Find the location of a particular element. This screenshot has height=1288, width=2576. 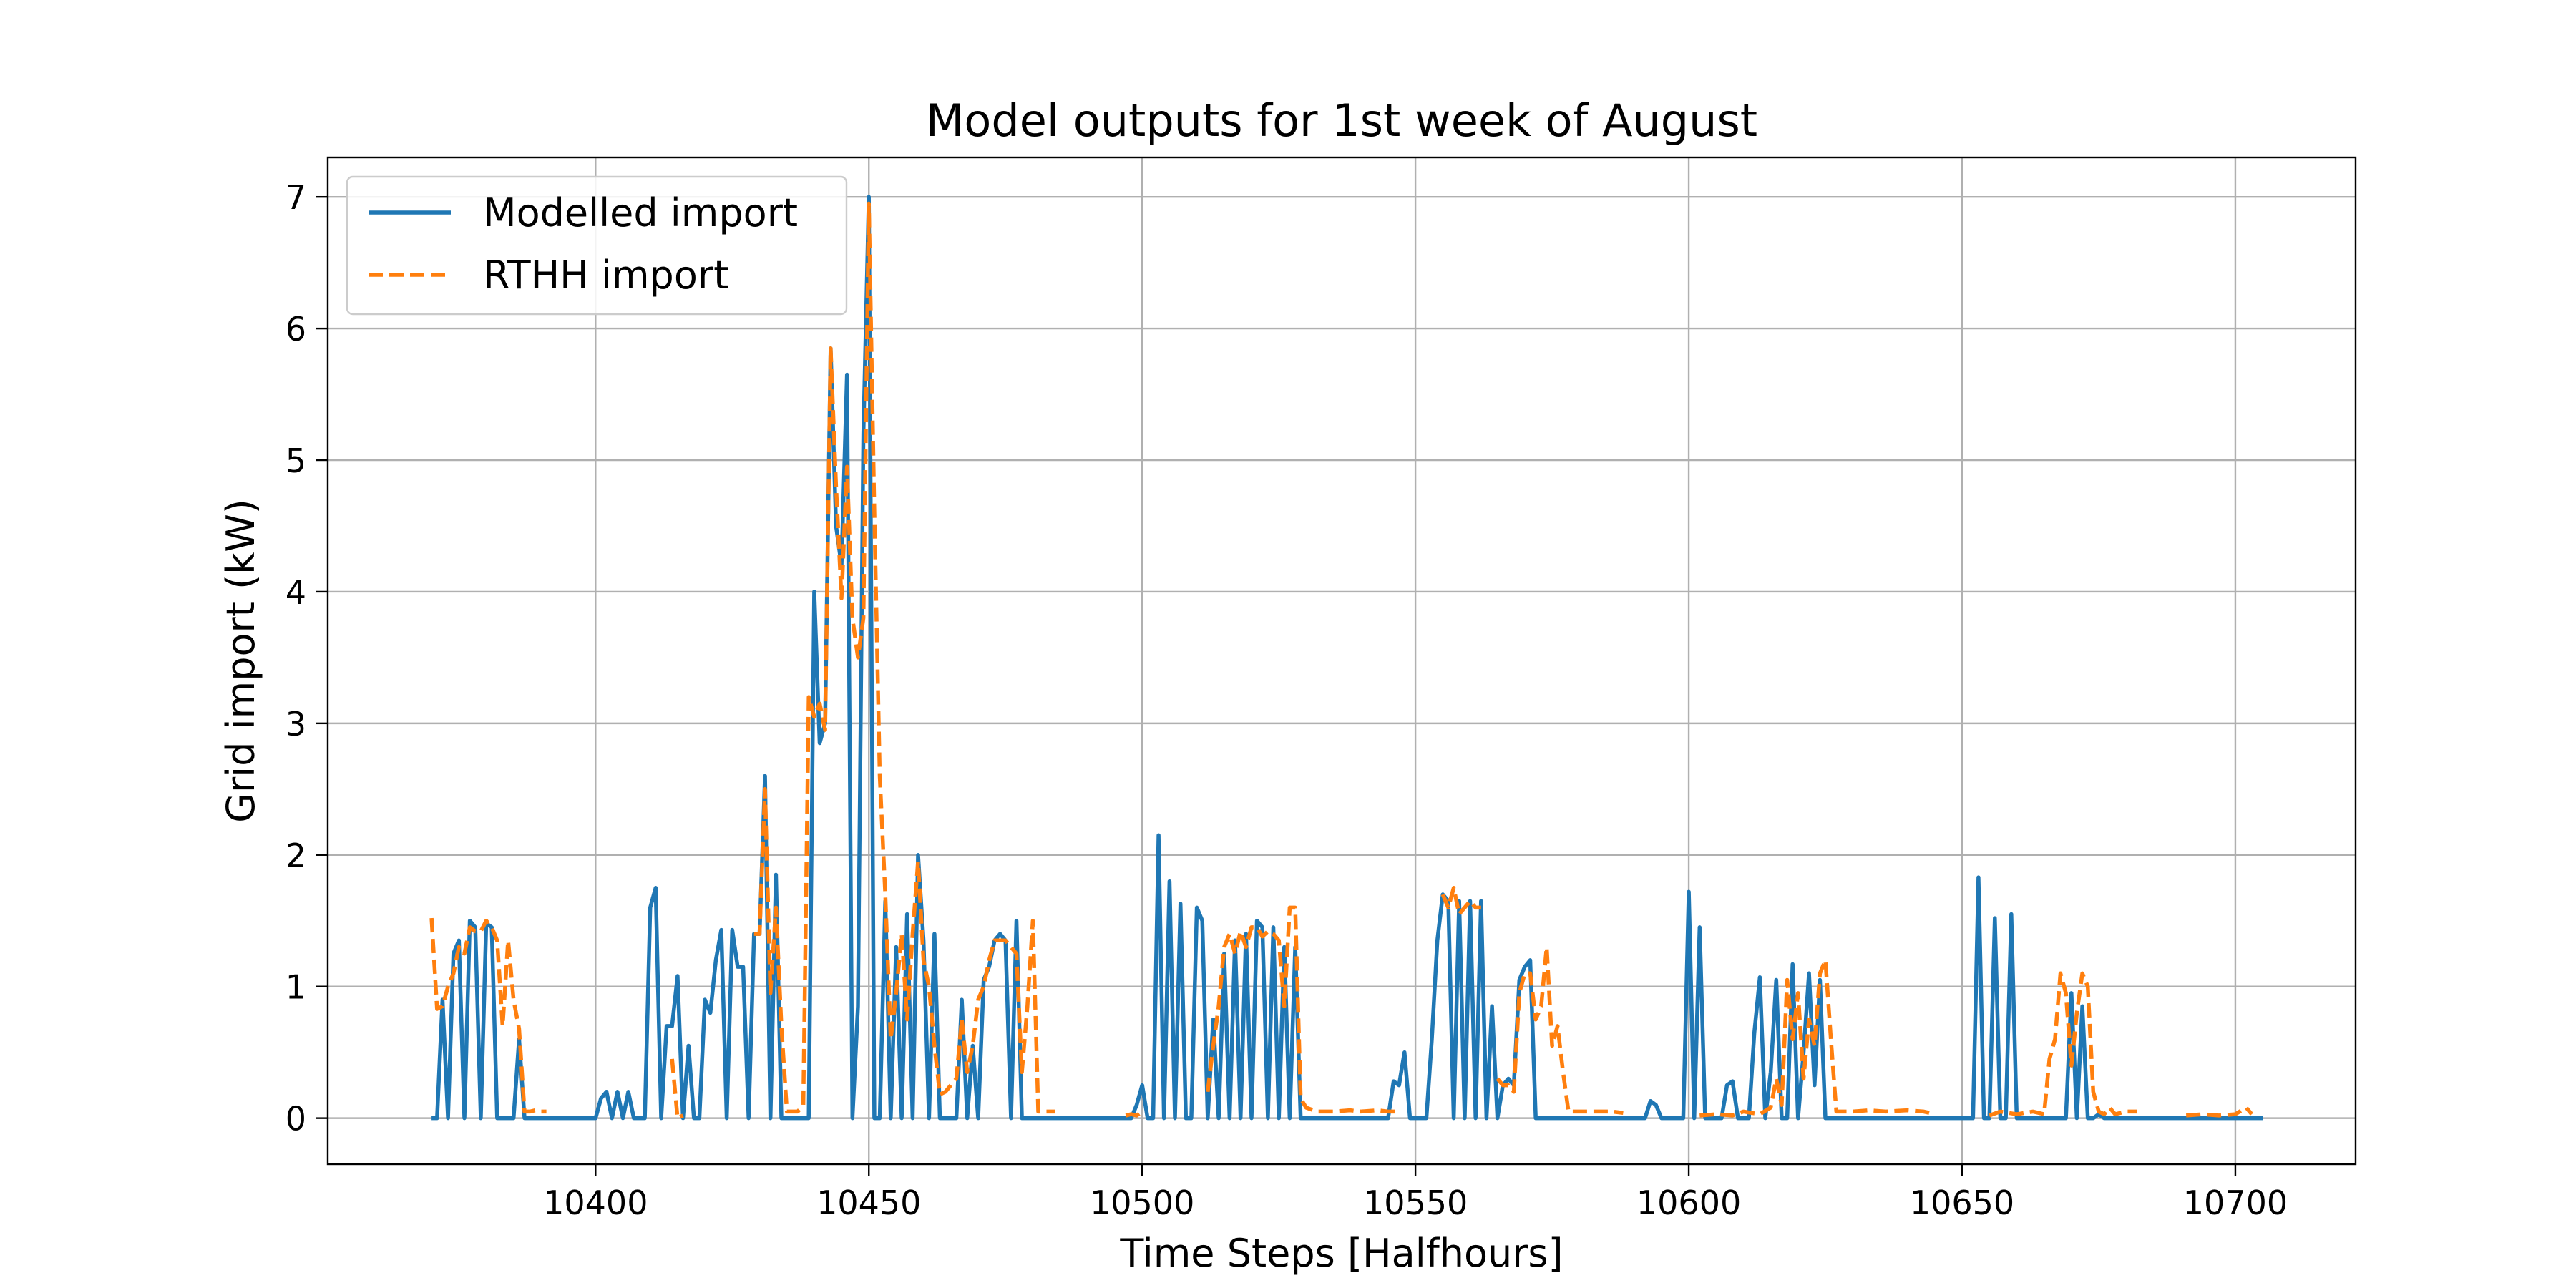

x-axis-label: Time Steps [Halfhours] is located at coordinates (1341, 1253).